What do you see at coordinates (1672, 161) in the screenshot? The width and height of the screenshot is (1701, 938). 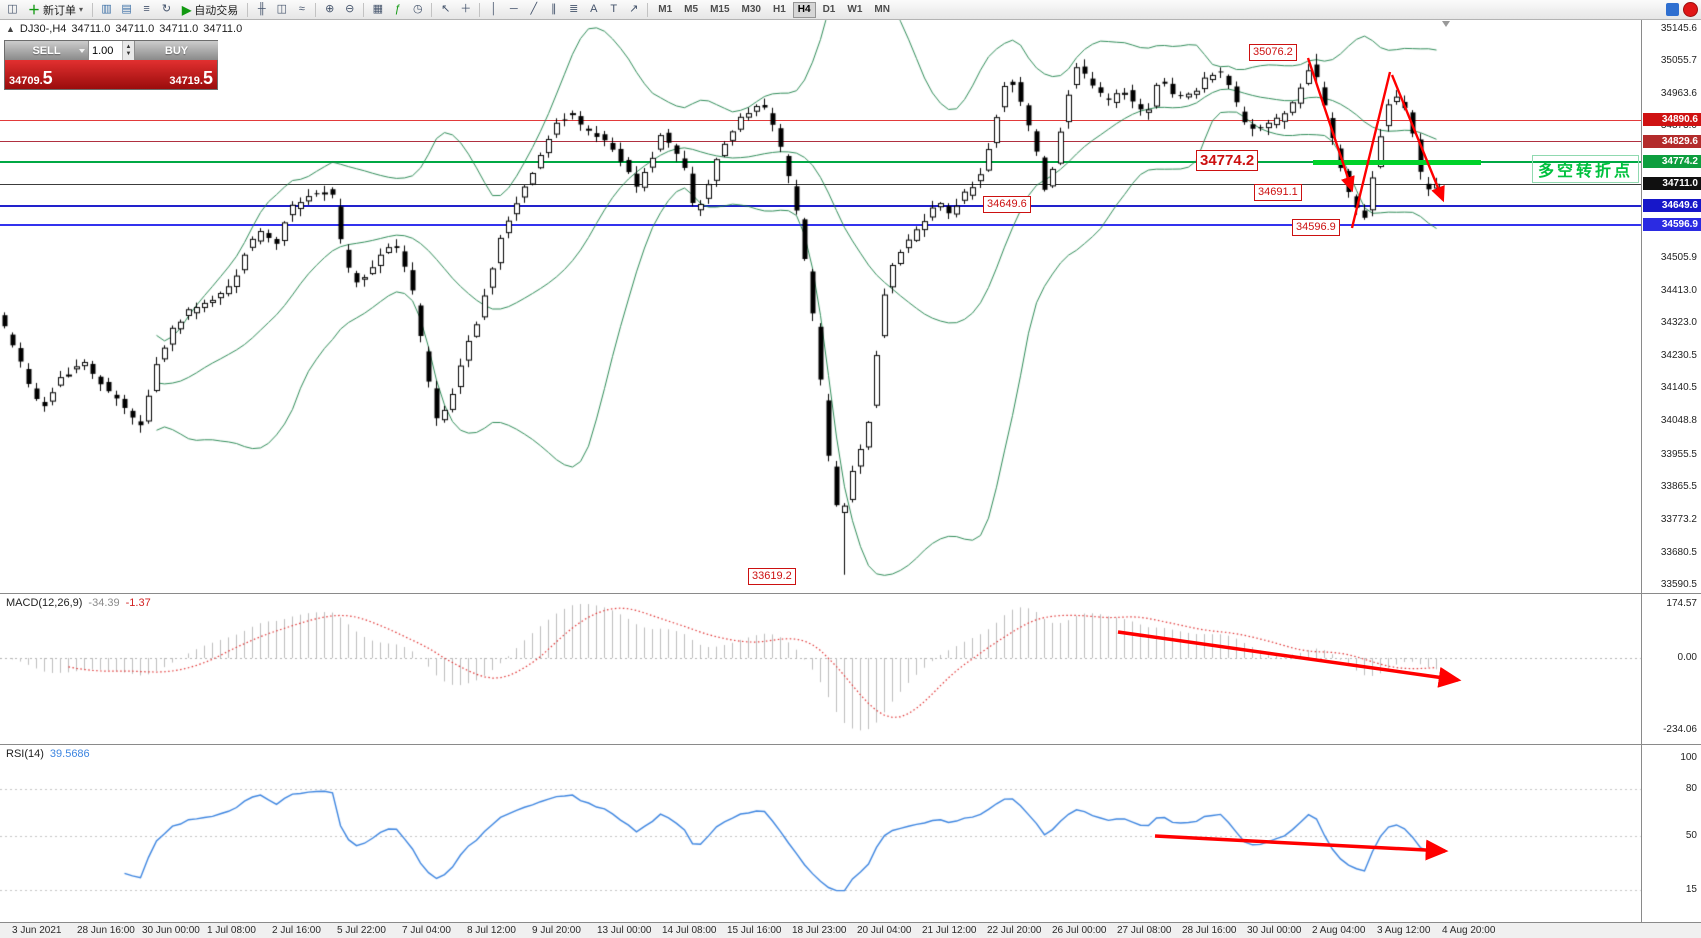 I see `price-scale-badge-34774.2: 34774.2` at bounding box center [1672, 161].